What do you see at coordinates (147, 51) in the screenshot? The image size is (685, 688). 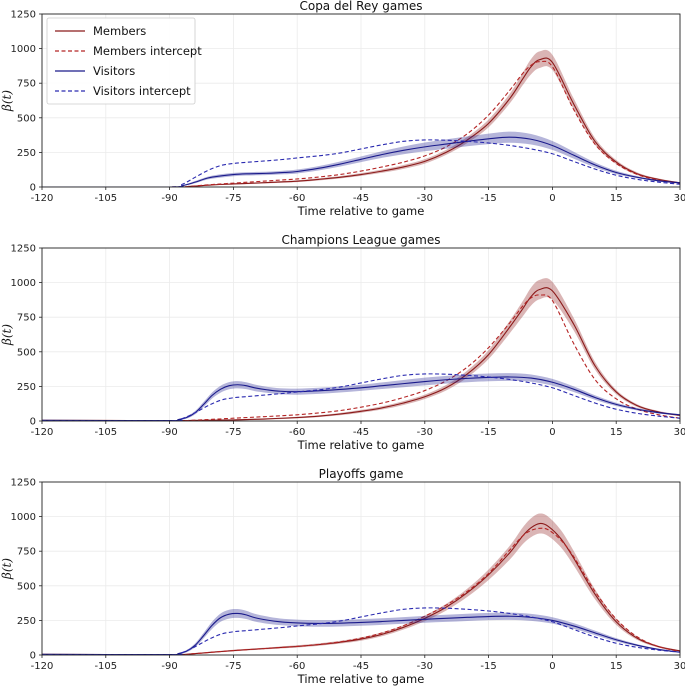 I see `legend-entry-label: Members intercept` at bounding box center [147, 51].